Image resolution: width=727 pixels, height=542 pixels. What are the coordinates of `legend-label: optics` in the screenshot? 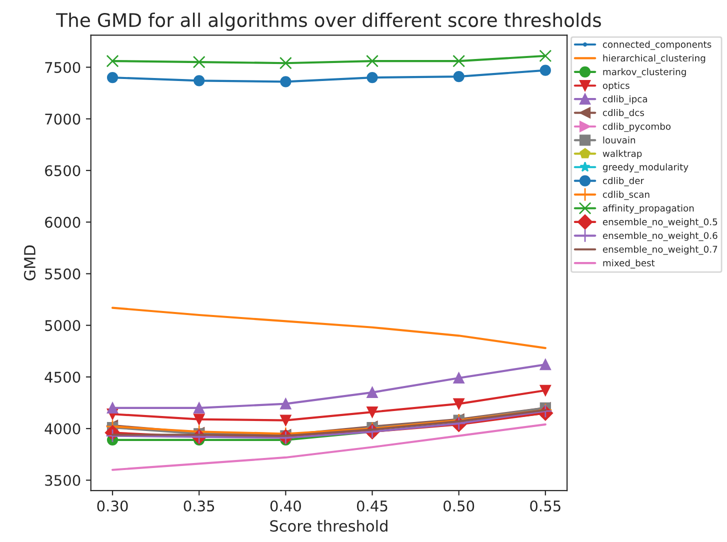 It's located at (616, 86).